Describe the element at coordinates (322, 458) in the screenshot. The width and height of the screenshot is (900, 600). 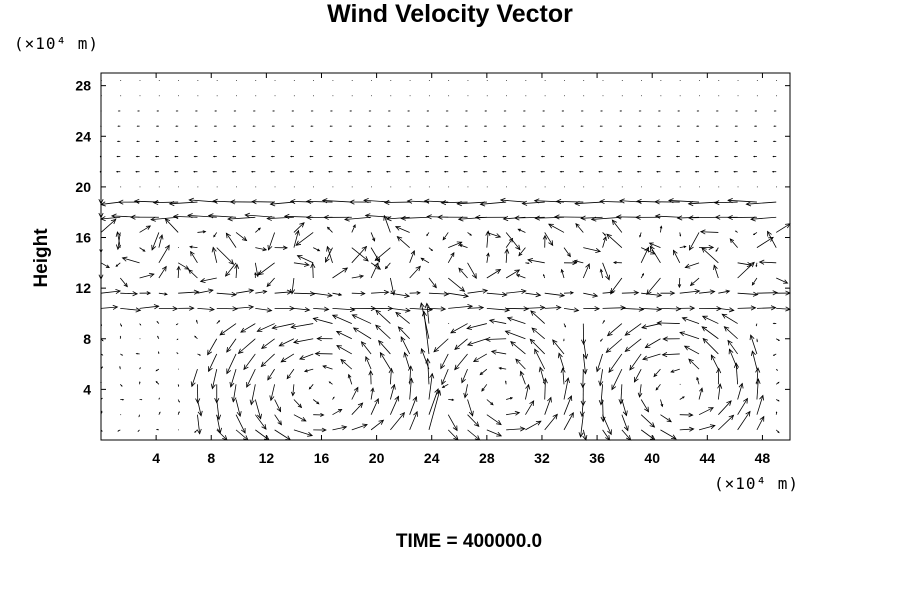
I see `x-tick-label: 16` at that location.